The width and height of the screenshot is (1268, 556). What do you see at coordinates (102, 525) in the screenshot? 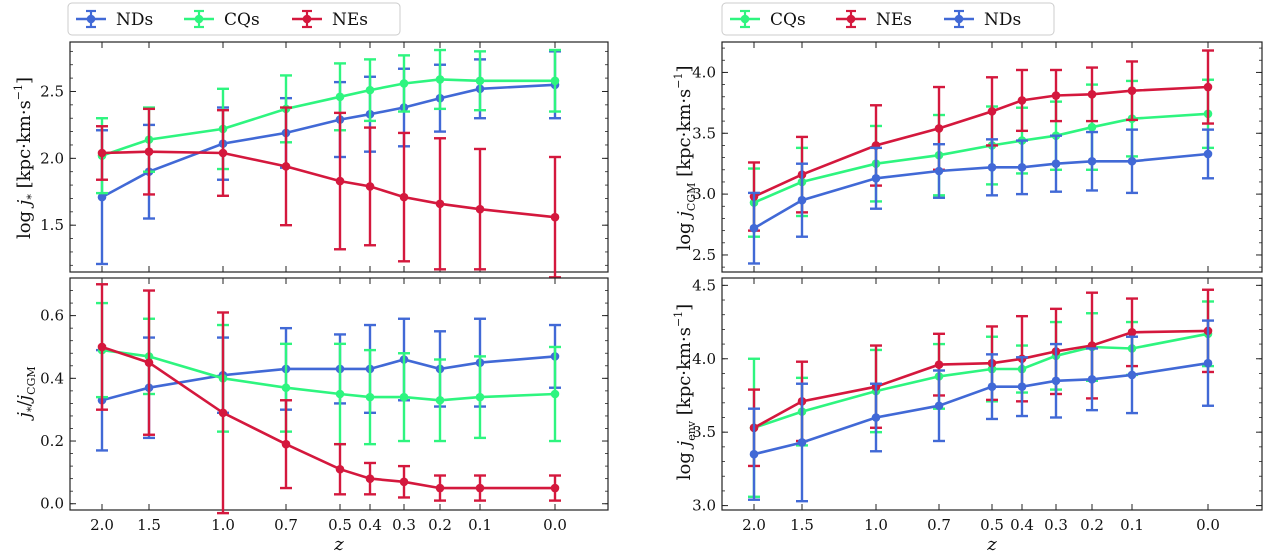
I see `x-tick-label: 2.0` at bounding box center [102, 525].